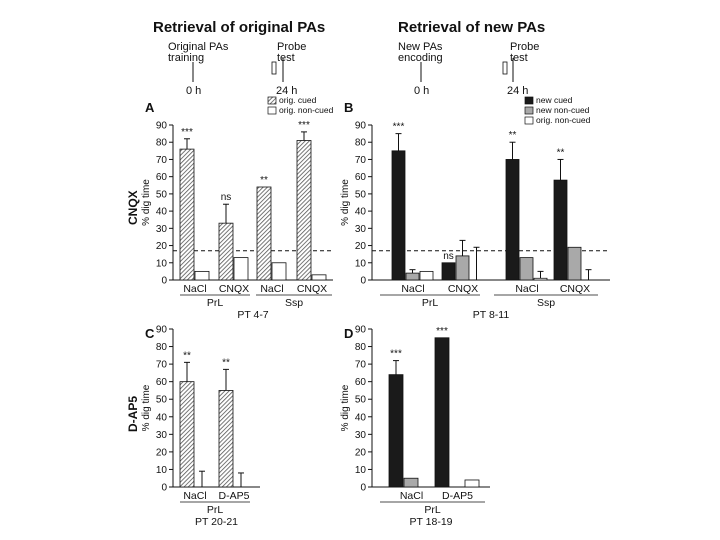  Describe the element at coordinates (150, 333) in the screenshot. I see `panel-c-letter: C` at that location.